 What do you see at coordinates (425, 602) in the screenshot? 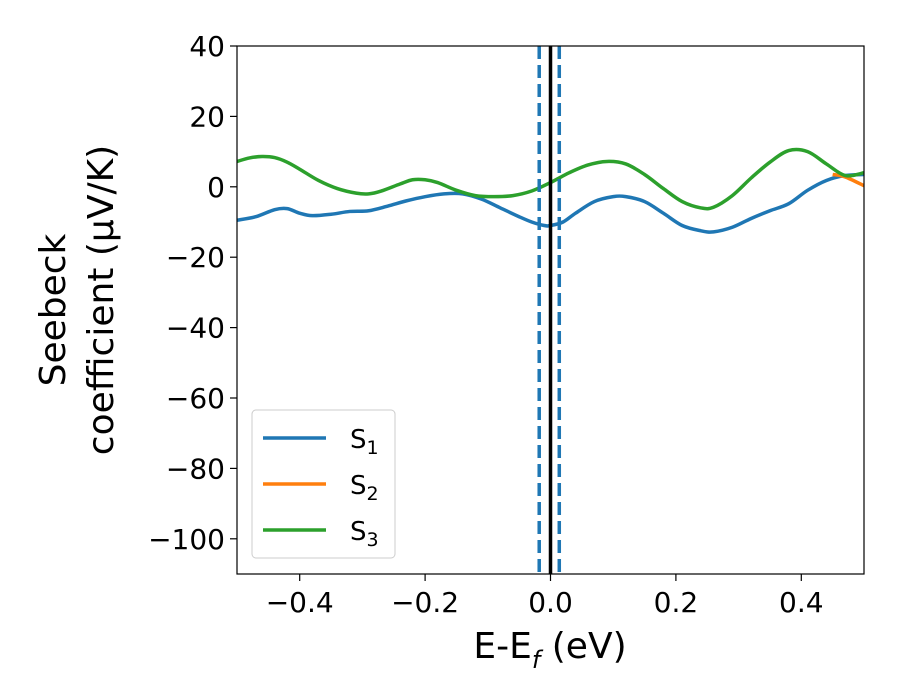
I see `x-tick-label: −0.2` at bounding box center [425, 602].